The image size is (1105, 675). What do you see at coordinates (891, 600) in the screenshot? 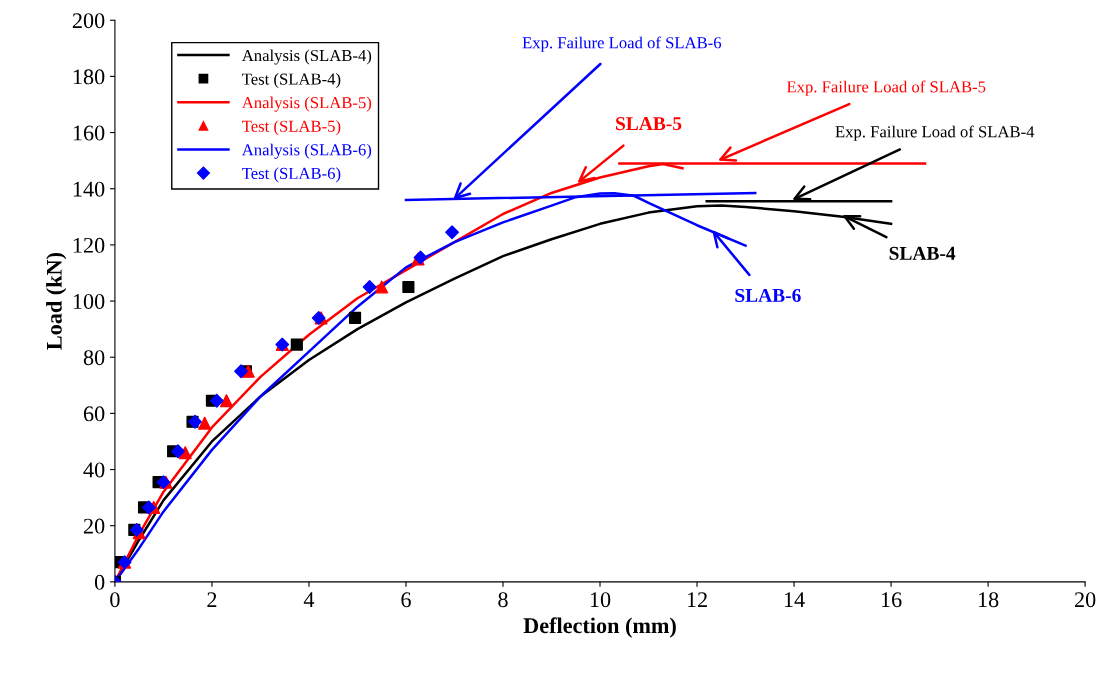
I see `x-tick-label: 16` at bounding box center [891, 600].